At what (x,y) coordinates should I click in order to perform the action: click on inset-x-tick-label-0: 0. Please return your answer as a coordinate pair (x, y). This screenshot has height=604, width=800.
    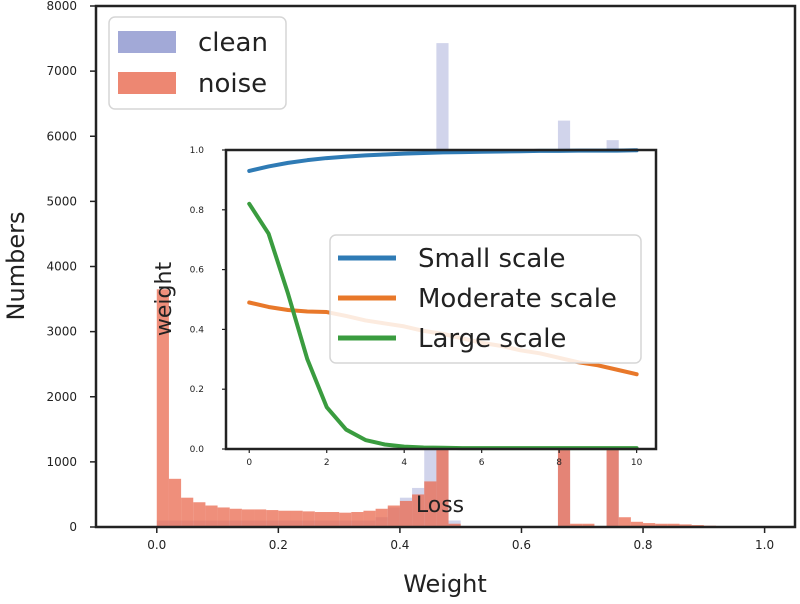
    Looking at the image, I should click on (249, 463).